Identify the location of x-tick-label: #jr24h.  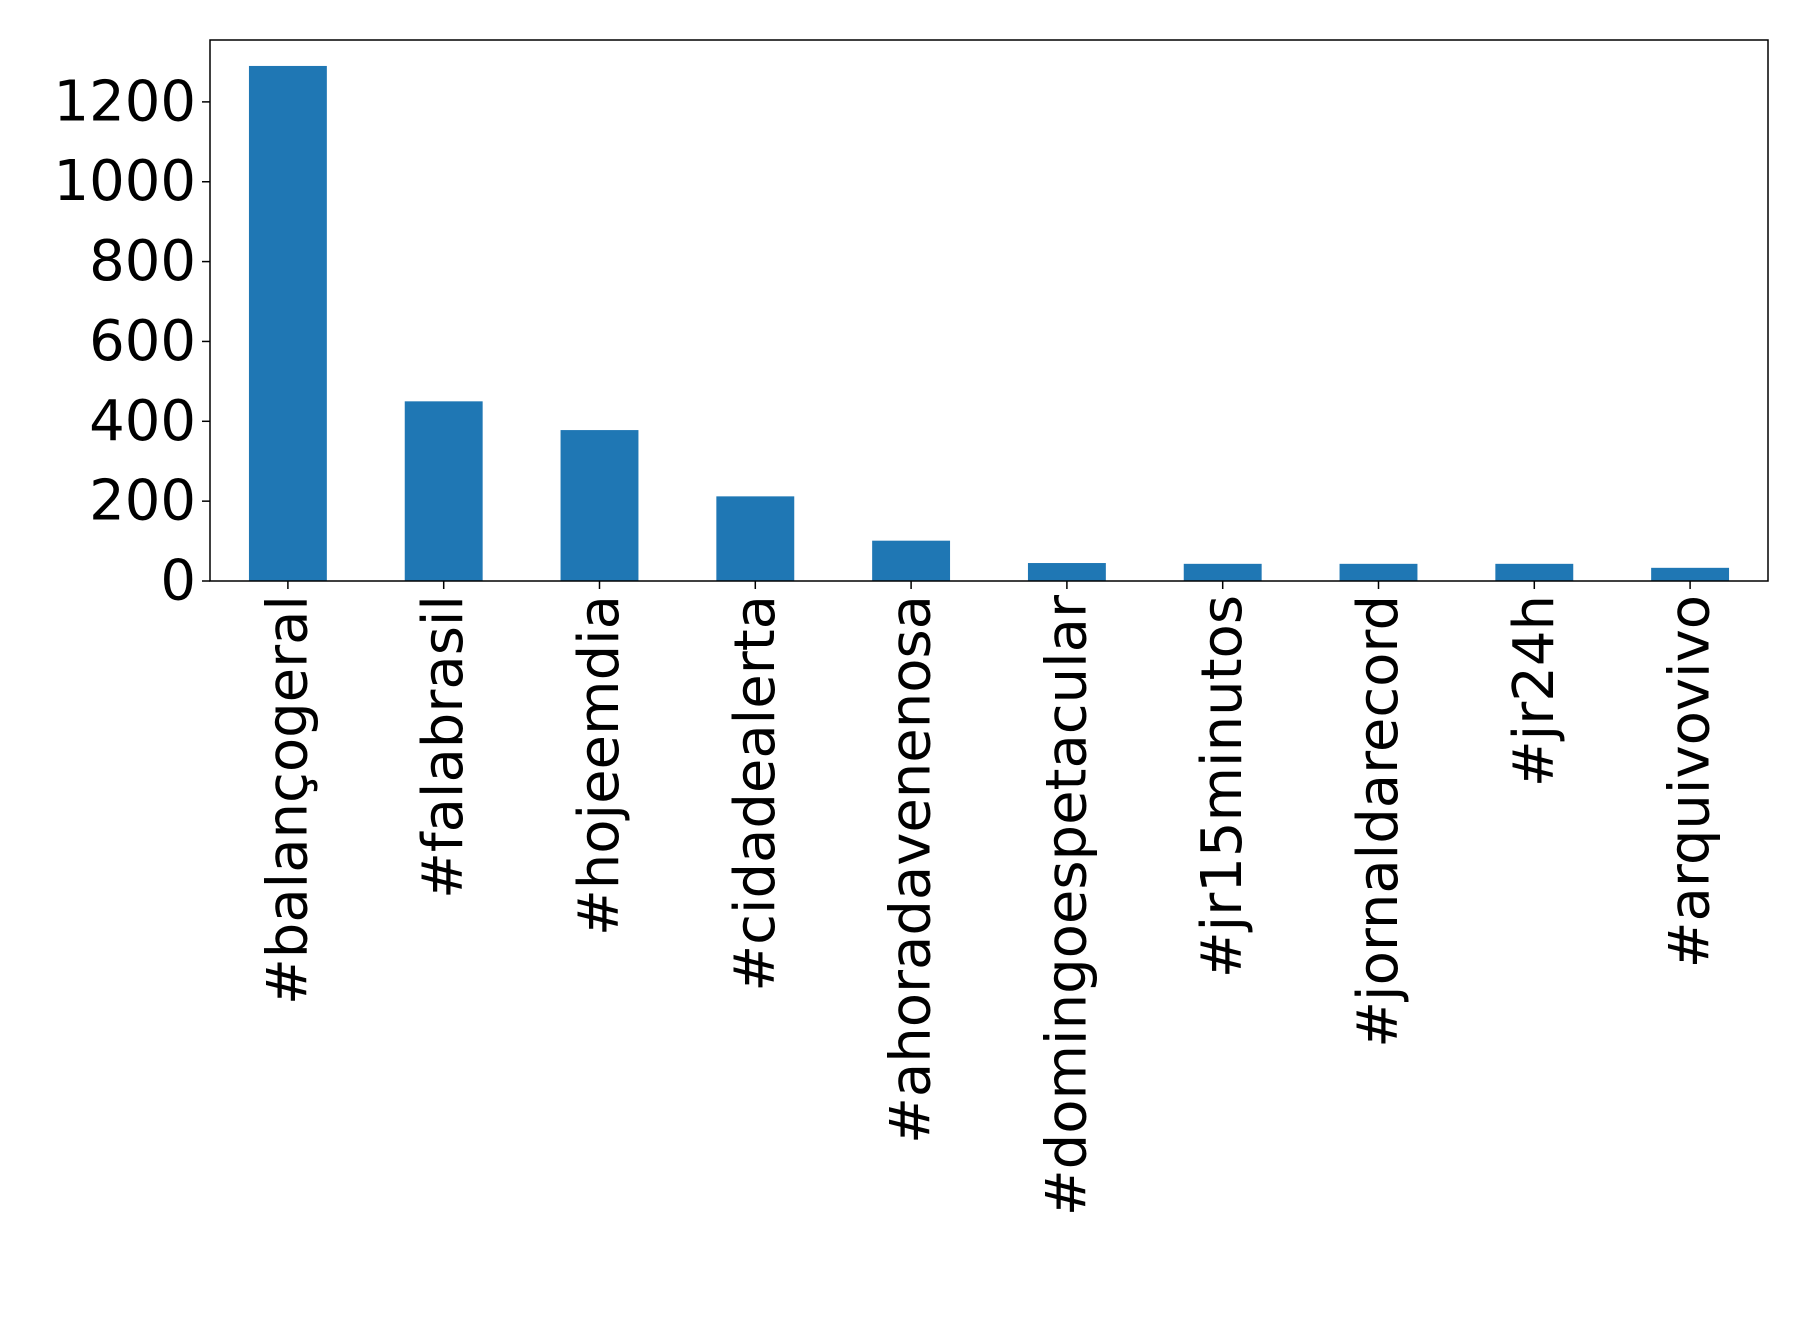
(1534, 691).